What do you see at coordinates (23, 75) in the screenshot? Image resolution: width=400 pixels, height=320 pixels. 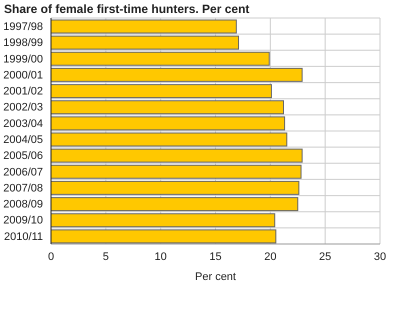 I see `y-tick-label: 2000/01` at bounding box center [23, 75].